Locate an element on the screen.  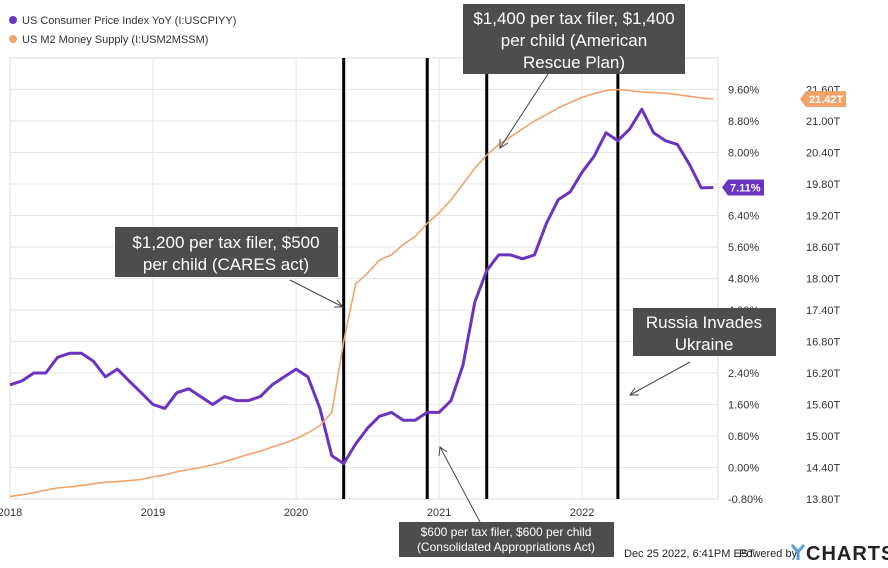
x-tick-label: 2022 is located at coordinates (582, 513).